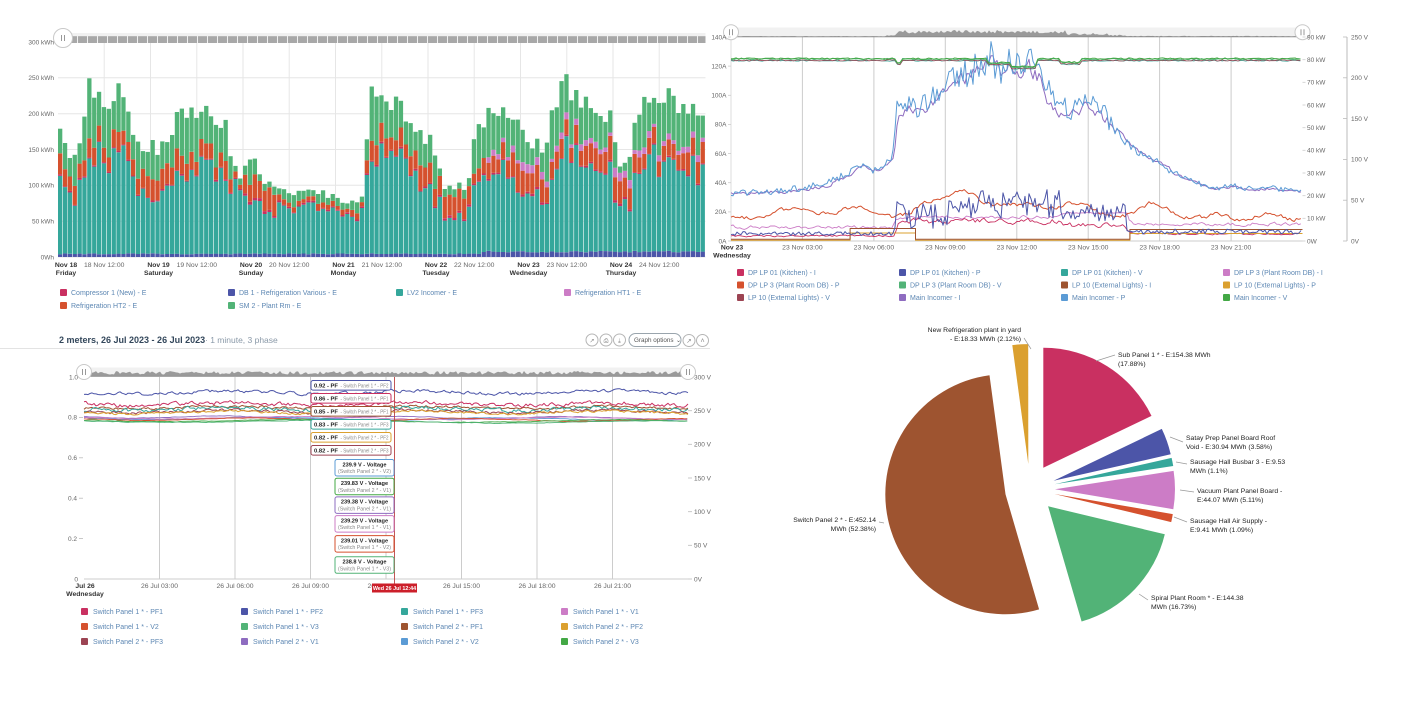 Image resolution: width=1418 pixels, height=724 pixels. I want to click on svg-text: 250 V, so click(1360, 37).